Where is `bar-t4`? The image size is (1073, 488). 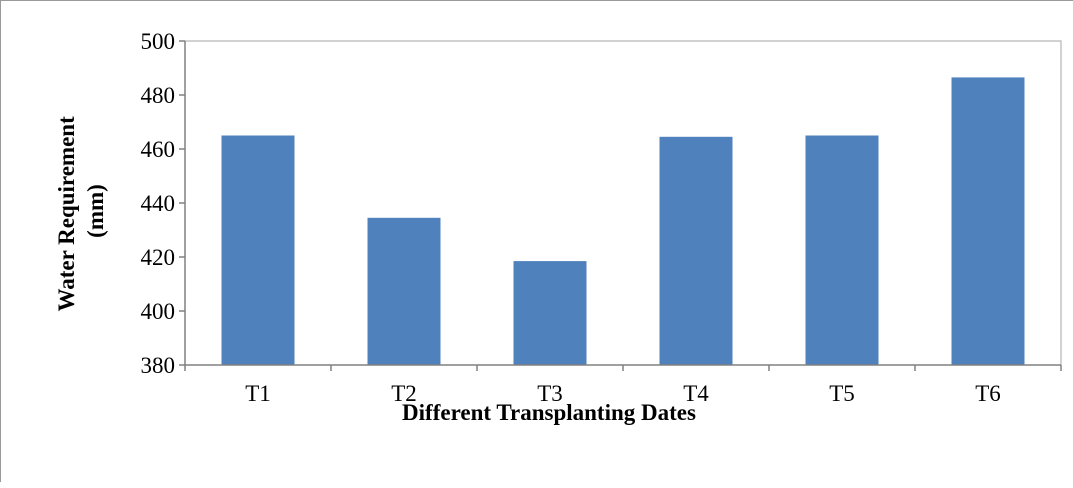 bar-t4 is located at coordinates (696, 250).